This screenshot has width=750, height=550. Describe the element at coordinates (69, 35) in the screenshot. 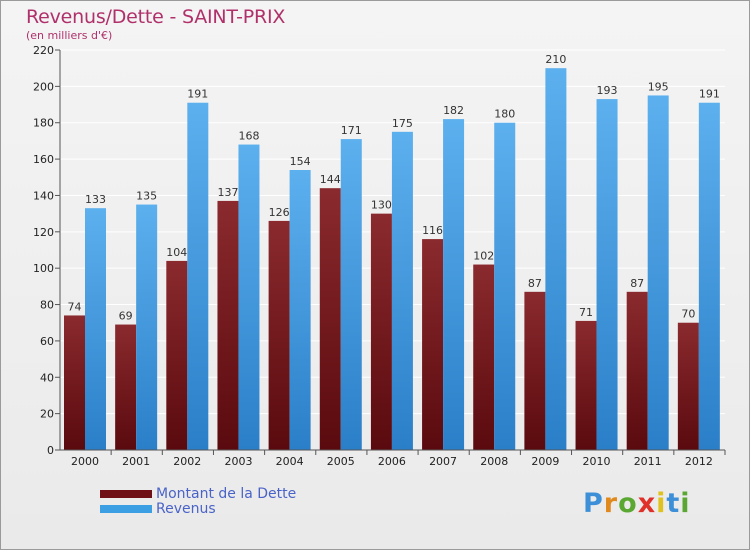

I see `chart-subtitle: (en milliers d'€)` at that location.